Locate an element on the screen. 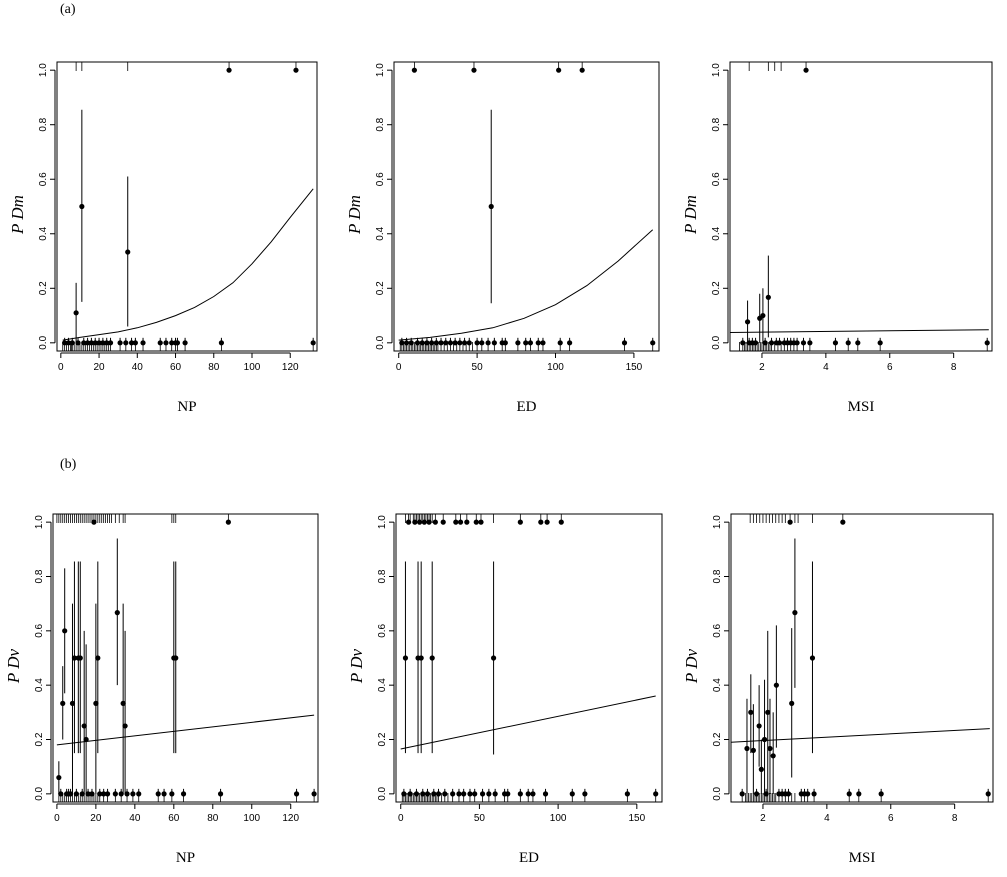 The height and width of the screenshot is (877, 1007). x-tick-label: 8 is located at coordinates (954, 367).